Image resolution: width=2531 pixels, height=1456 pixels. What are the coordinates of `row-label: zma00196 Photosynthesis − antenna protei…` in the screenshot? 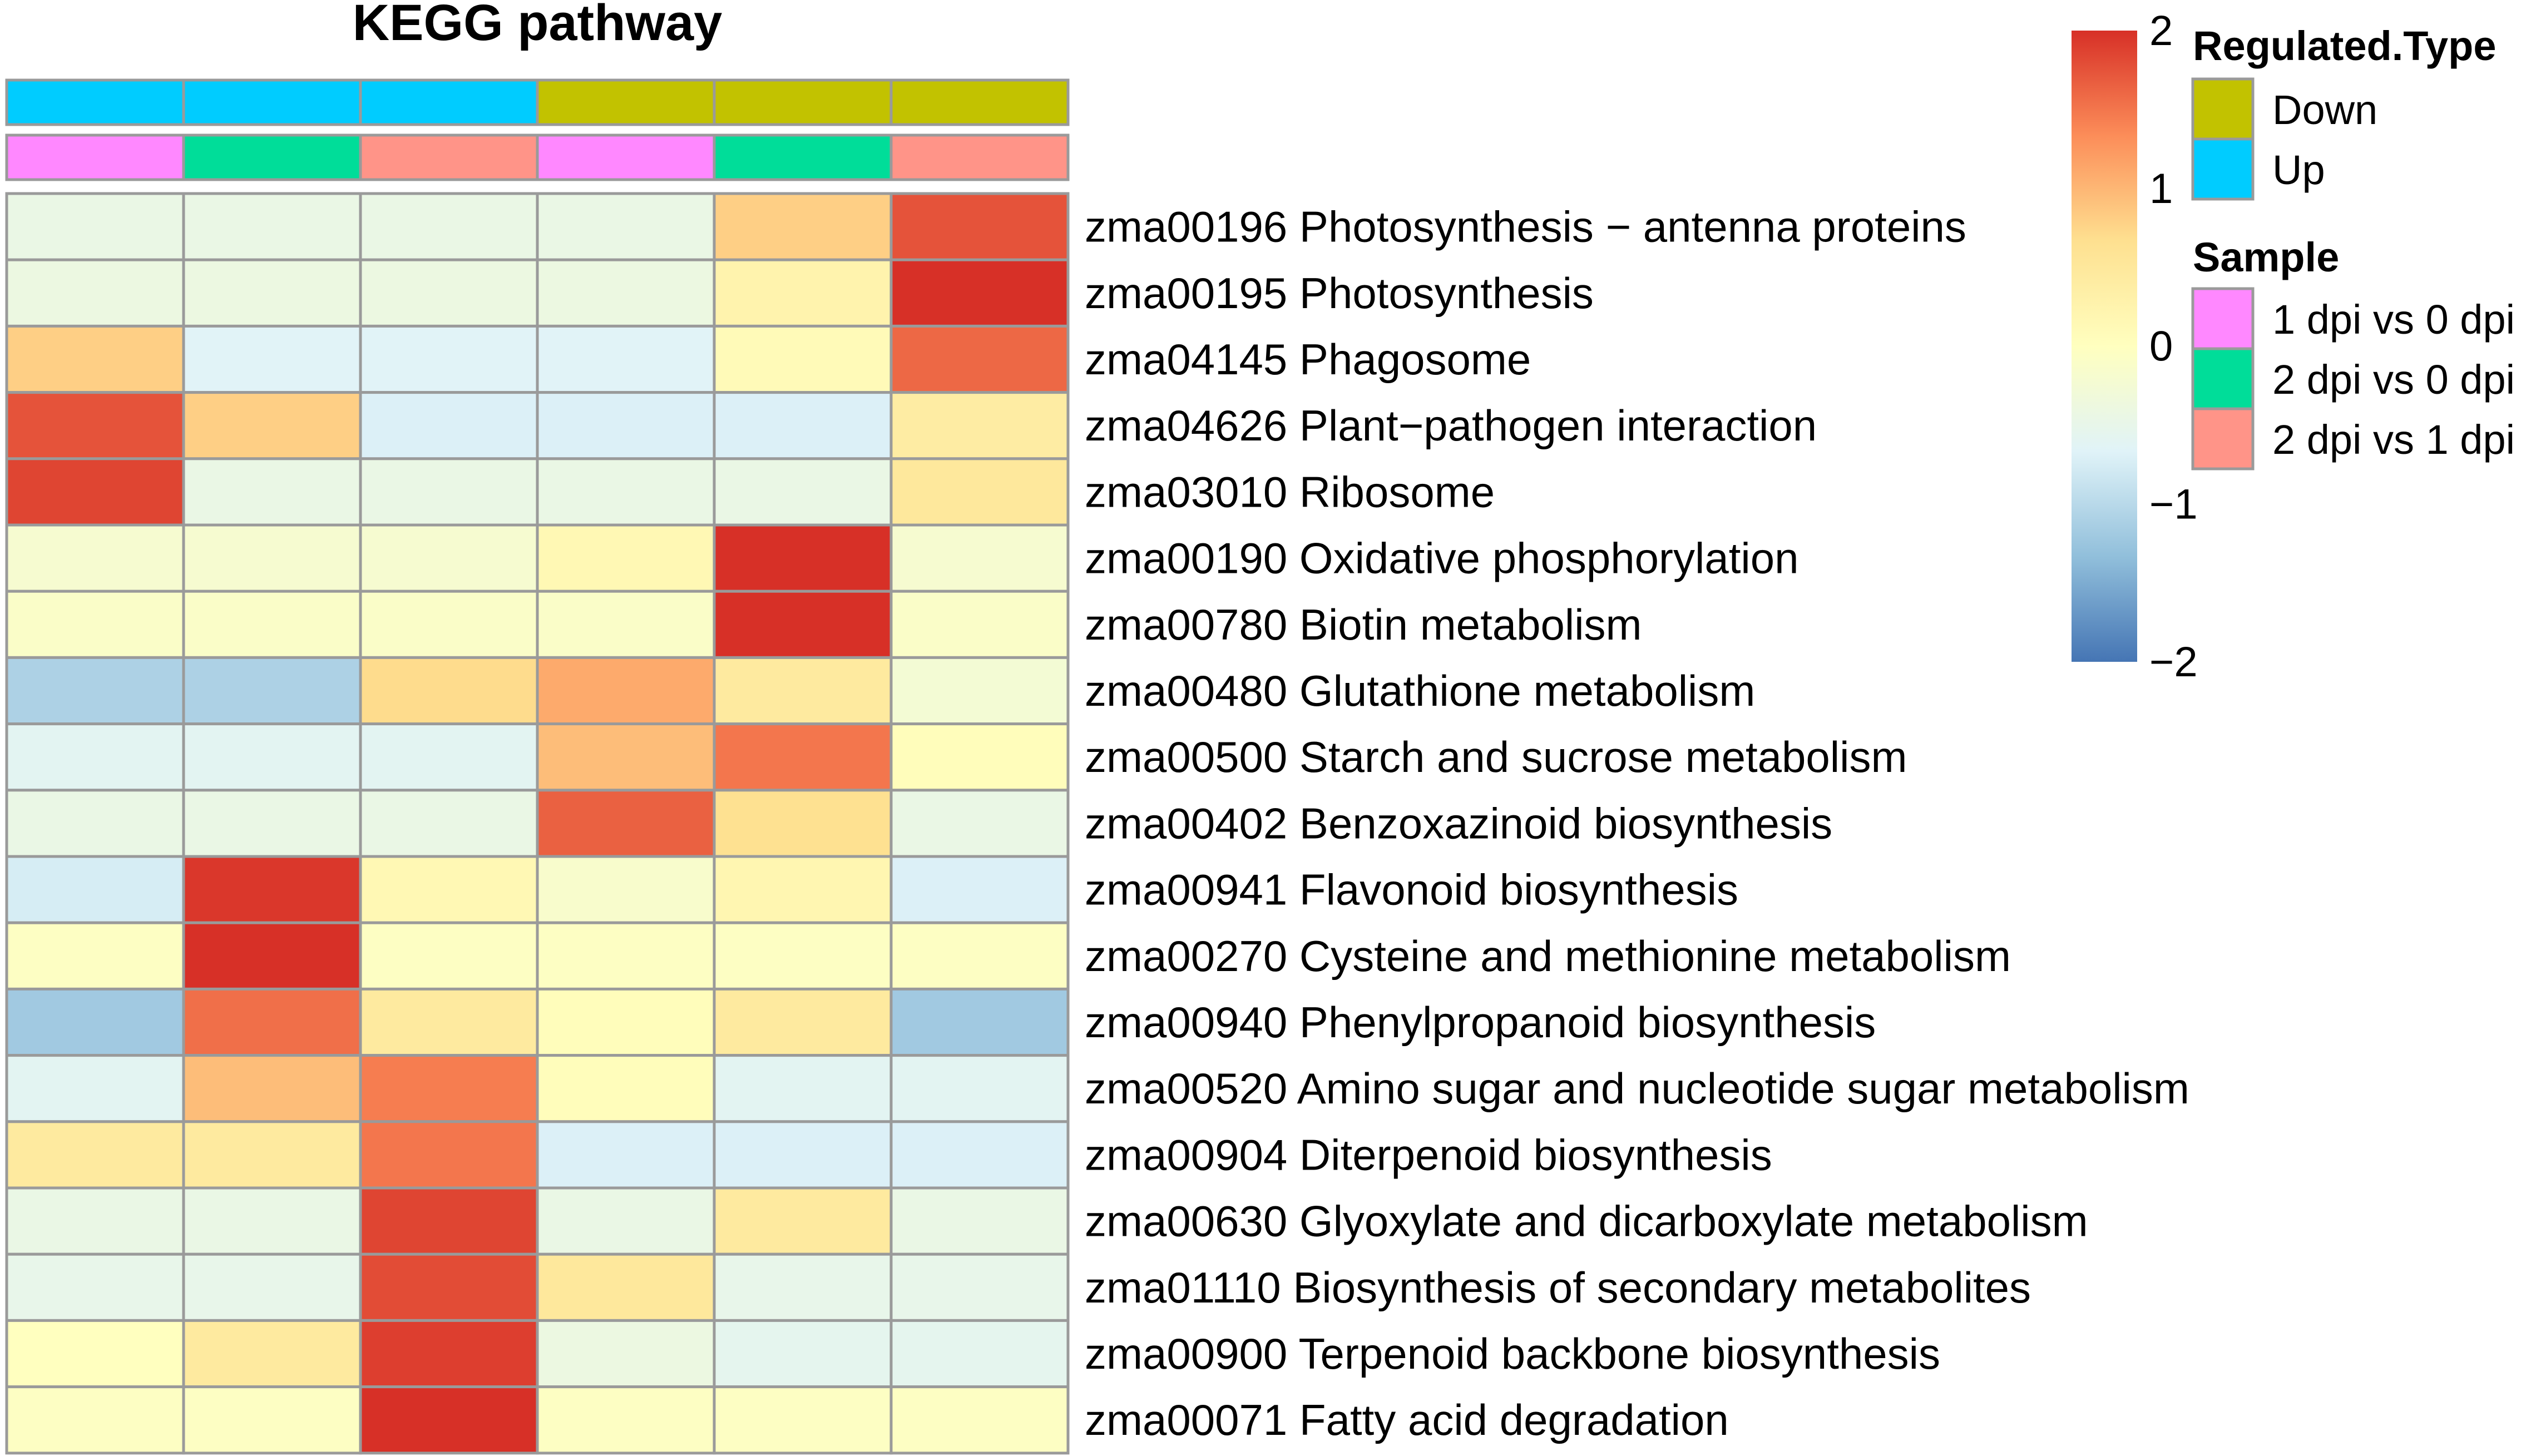 It's located at (1525, 226).